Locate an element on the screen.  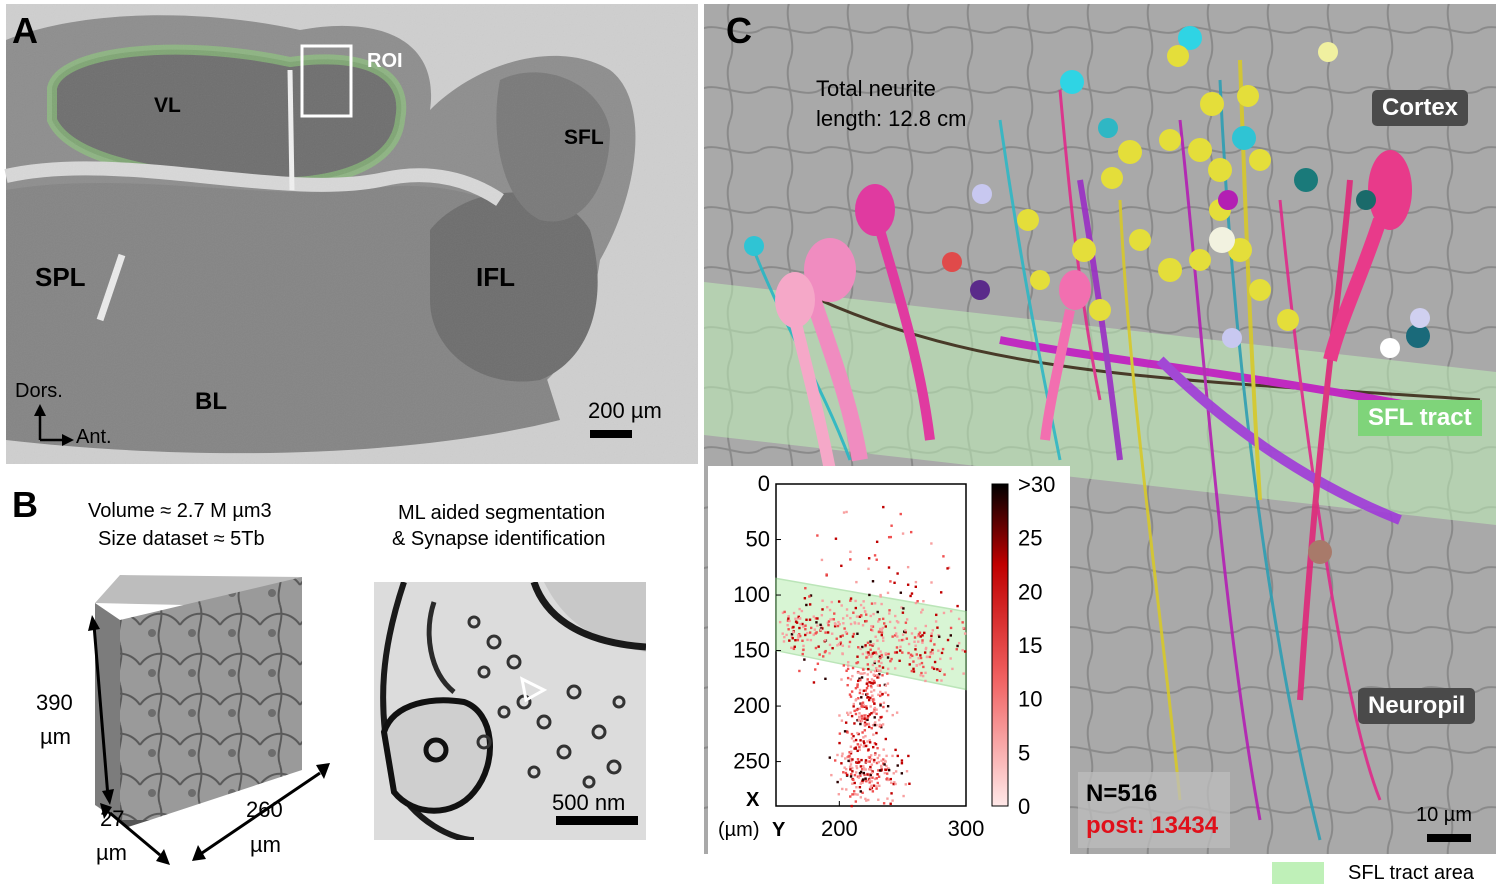
y-axis-label: Y is located at coordinates (779, 830).